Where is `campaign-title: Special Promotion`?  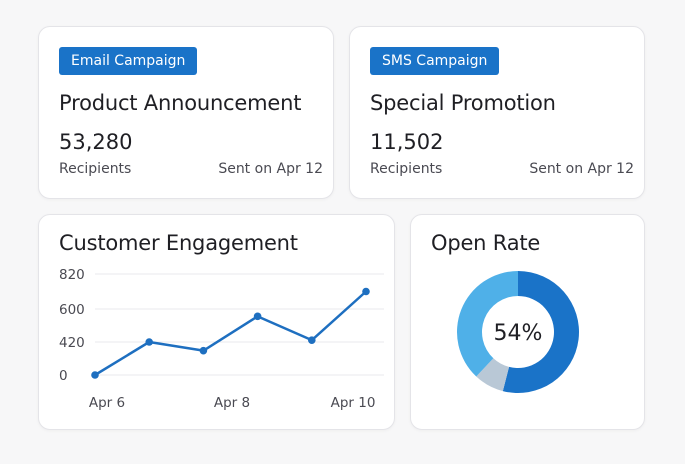 campaign-title: Special Promotion is located at coordinates (463, 103).